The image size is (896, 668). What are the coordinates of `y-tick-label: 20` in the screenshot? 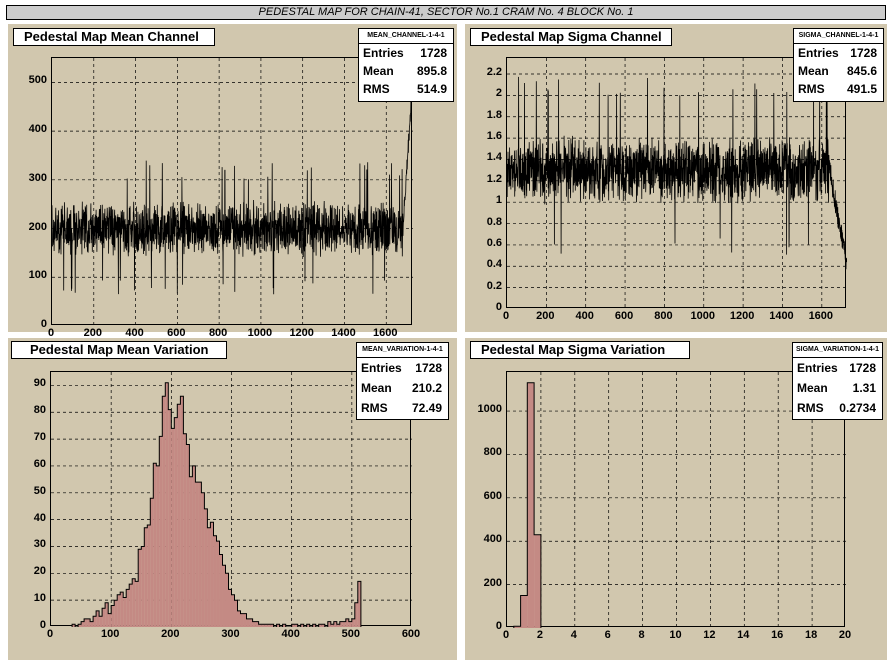 It's located at (39, 571).